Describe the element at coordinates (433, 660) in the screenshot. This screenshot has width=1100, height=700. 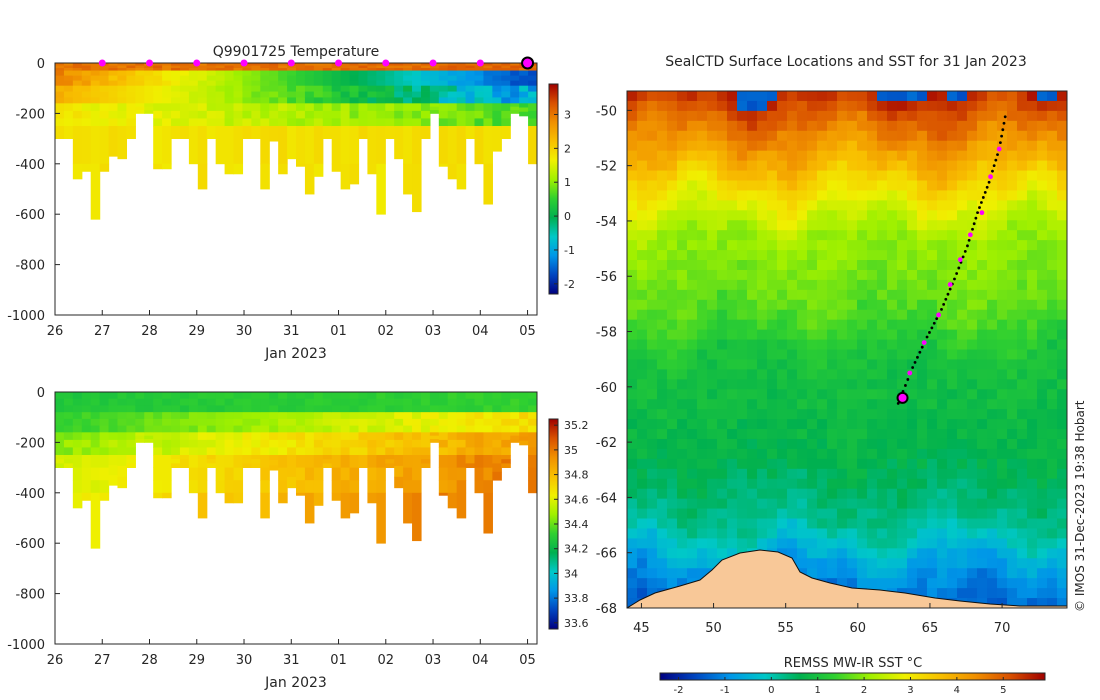
I see `x-tick-label: 03` at that location.